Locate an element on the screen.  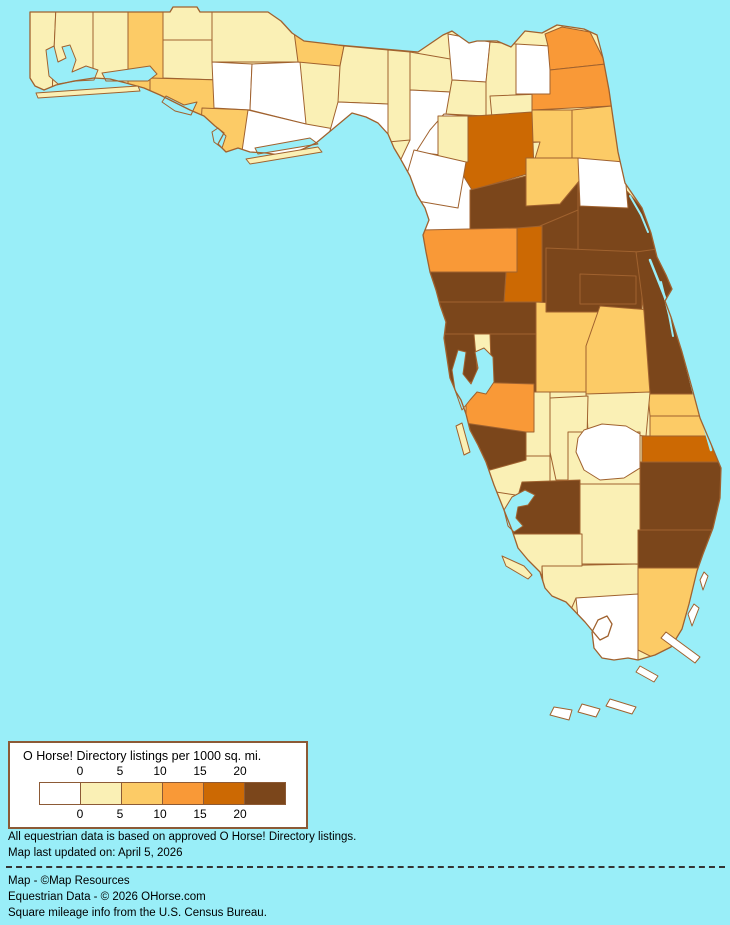
island-lower-keys is located at coordinates (589, 710).